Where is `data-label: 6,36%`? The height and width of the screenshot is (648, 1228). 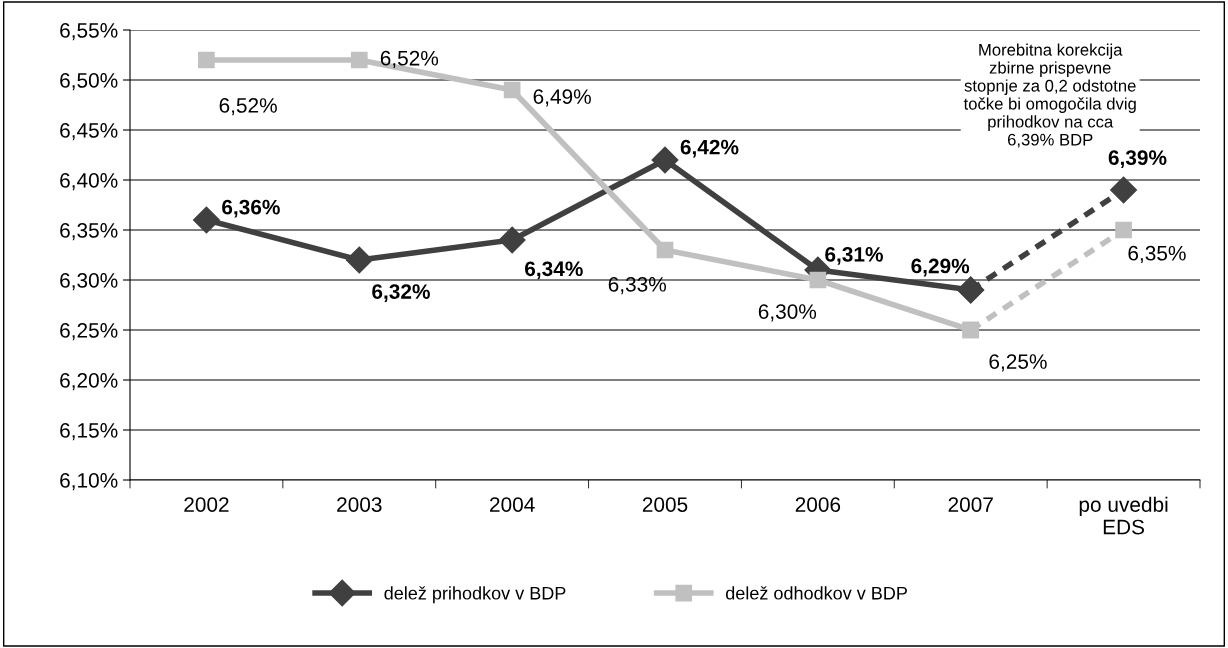
data-label: 6,36% is located at coordinates (251, 208).